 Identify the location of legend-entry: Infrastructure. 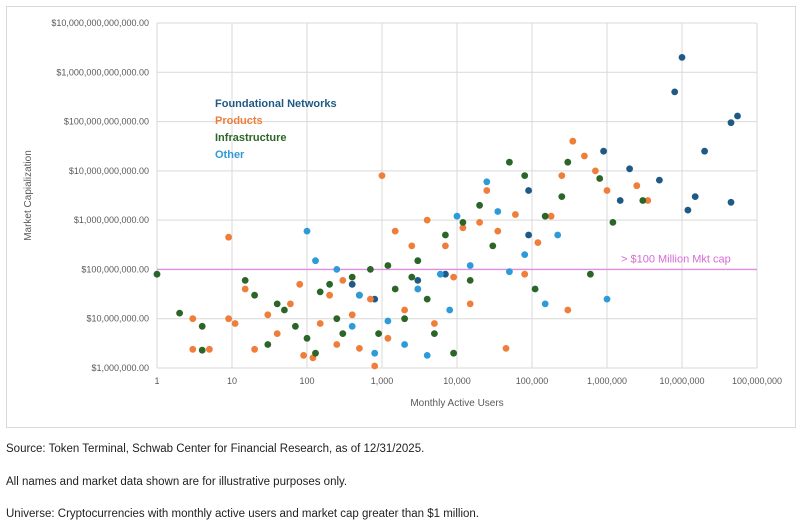
(251, 138).